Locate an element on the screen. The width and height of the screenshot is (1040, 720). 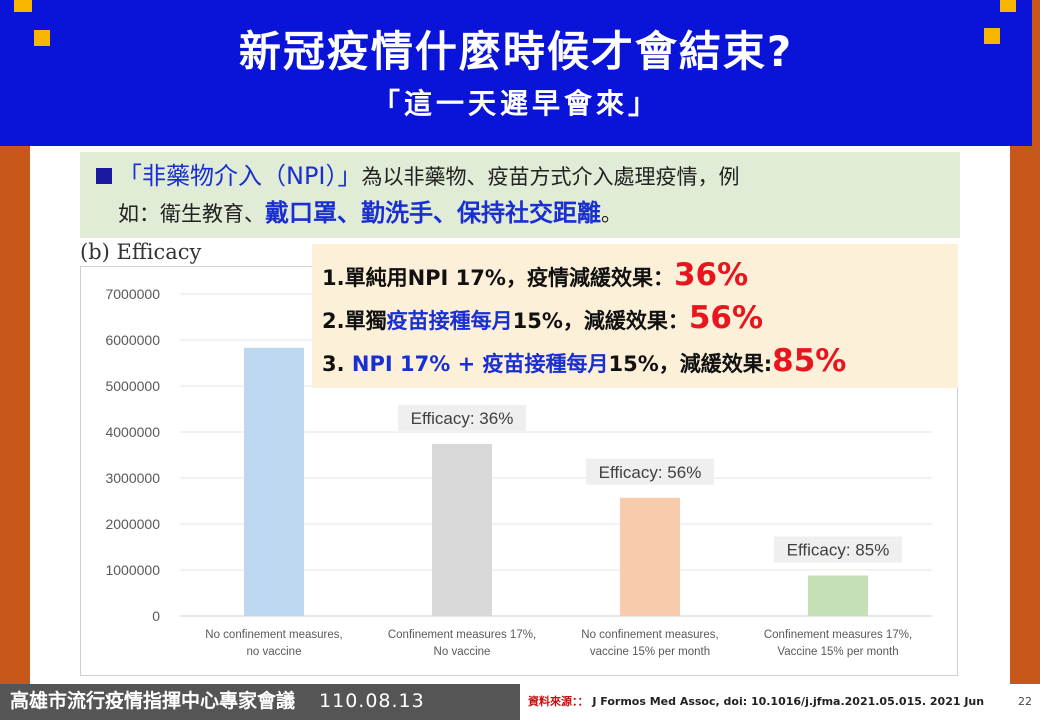
chart-title: (b) Efficacy is located at coordinates (141, 252).